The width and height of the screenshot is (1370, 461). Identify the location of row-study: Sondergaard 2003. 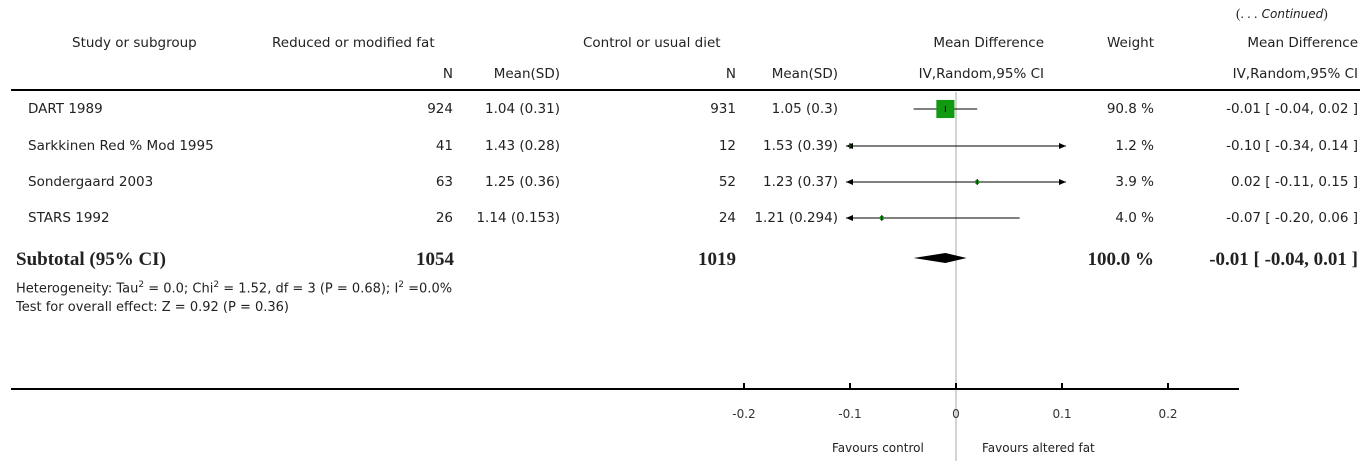
(91, 182).